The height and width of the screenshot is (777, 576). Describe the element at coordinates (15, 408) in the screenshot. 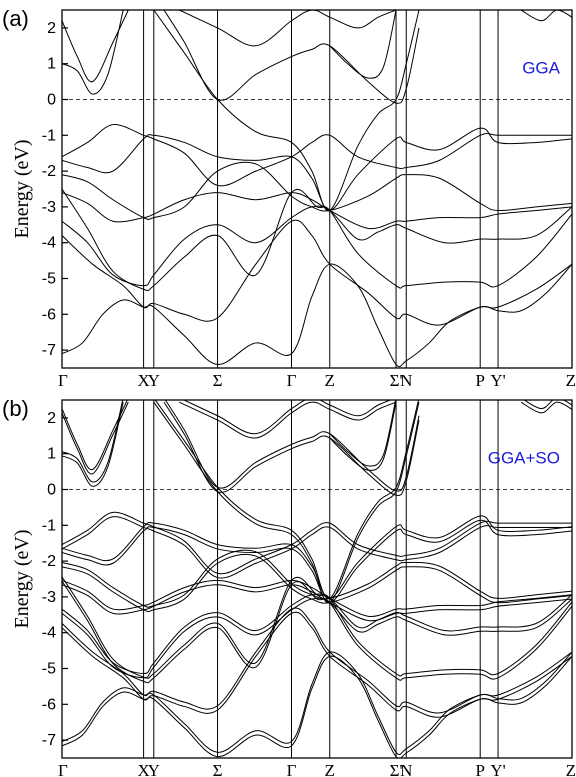

I see `panel-label: (b)` at that location.